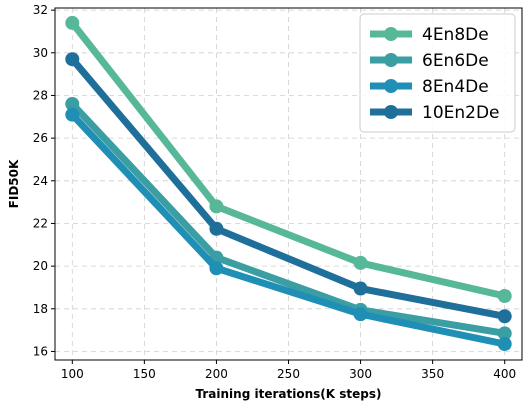 The width and height of the screenshot is (531, 410). What do you see at coordinates (360, 374) in the screenshot?
I see `x-tick-label: 300` at bounding box center [360, 374].